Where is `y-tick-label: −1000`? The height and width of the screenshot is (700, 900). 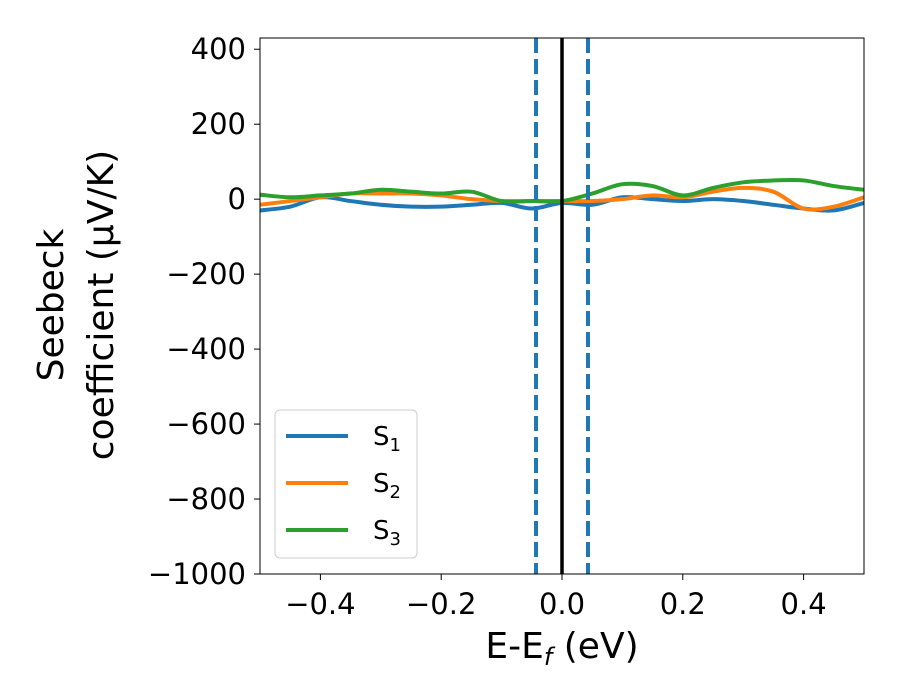
y-tick-label: −1000 is located at coordinates (197, 574).